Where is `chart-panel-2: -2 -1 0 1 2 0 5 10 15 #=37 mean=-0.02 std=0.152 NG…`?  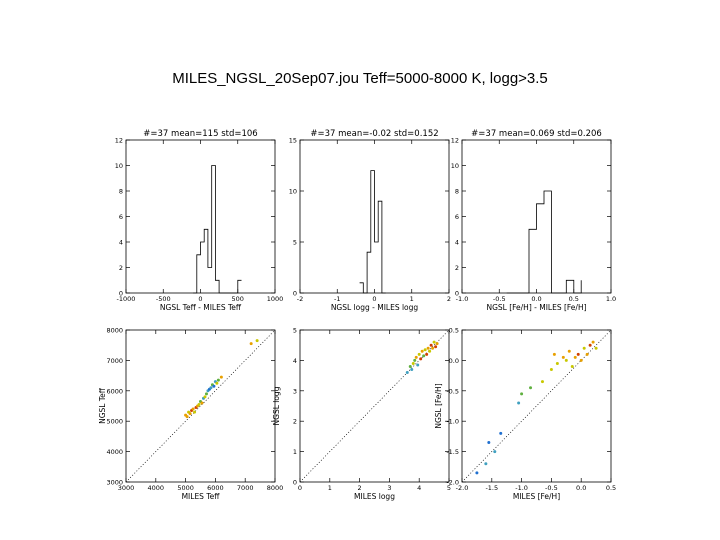
chart-panel-2: -2 -1 0 1 2 0 5 10 15 #=37 mean=-0.02 std=0.152 NG… is located at coordinates (370, 220).